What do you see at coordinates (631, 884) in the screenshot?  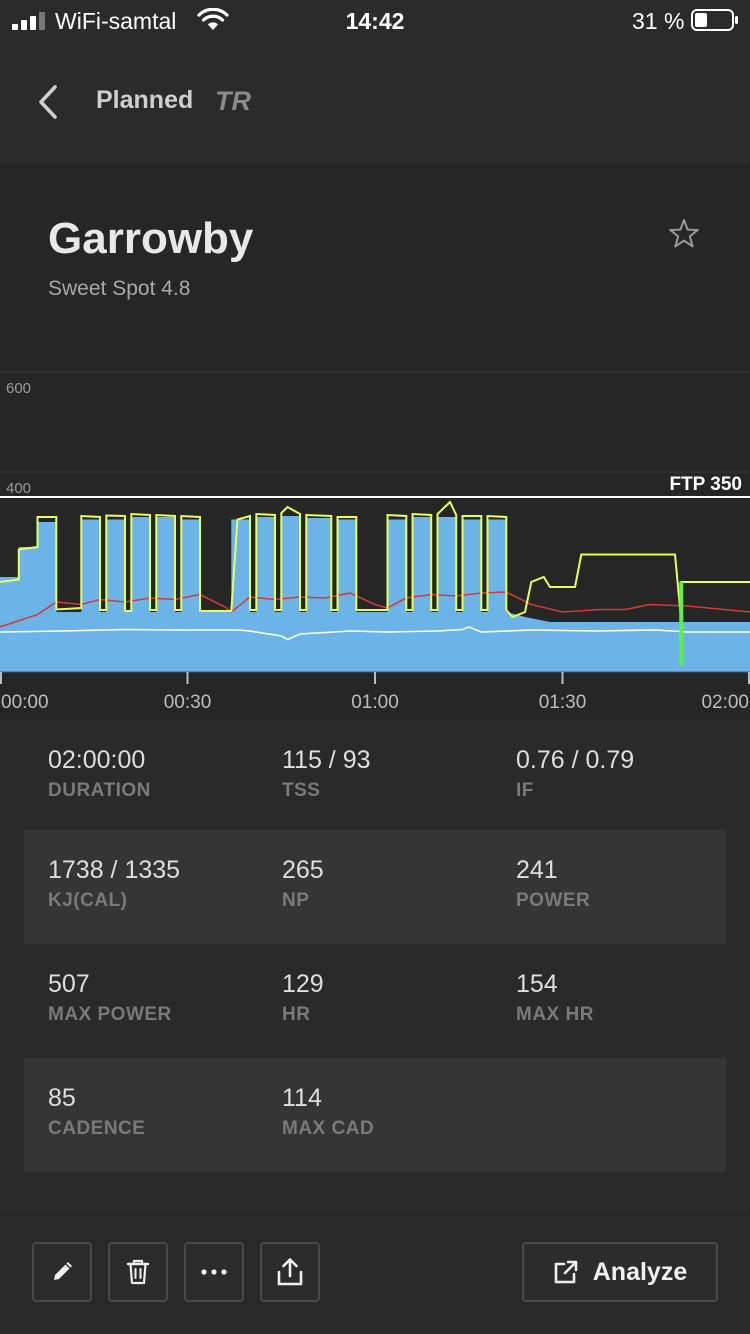 I see `stat-power: 241 POWER` at bounding box center [631, 884].